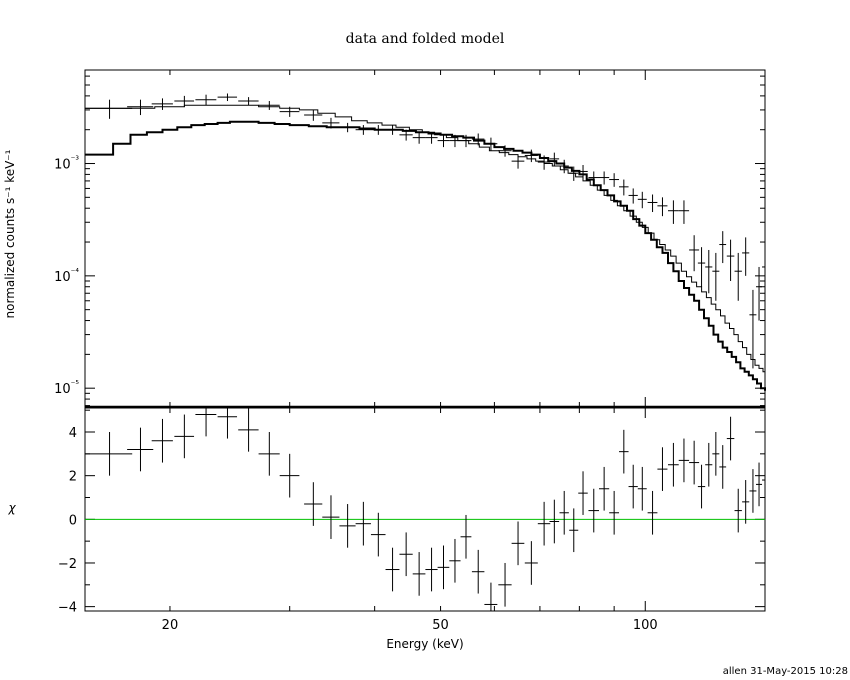  Describe the element at coordinates (73, 520) in the screenshot. I see `y-tick-label: 0` at that location.